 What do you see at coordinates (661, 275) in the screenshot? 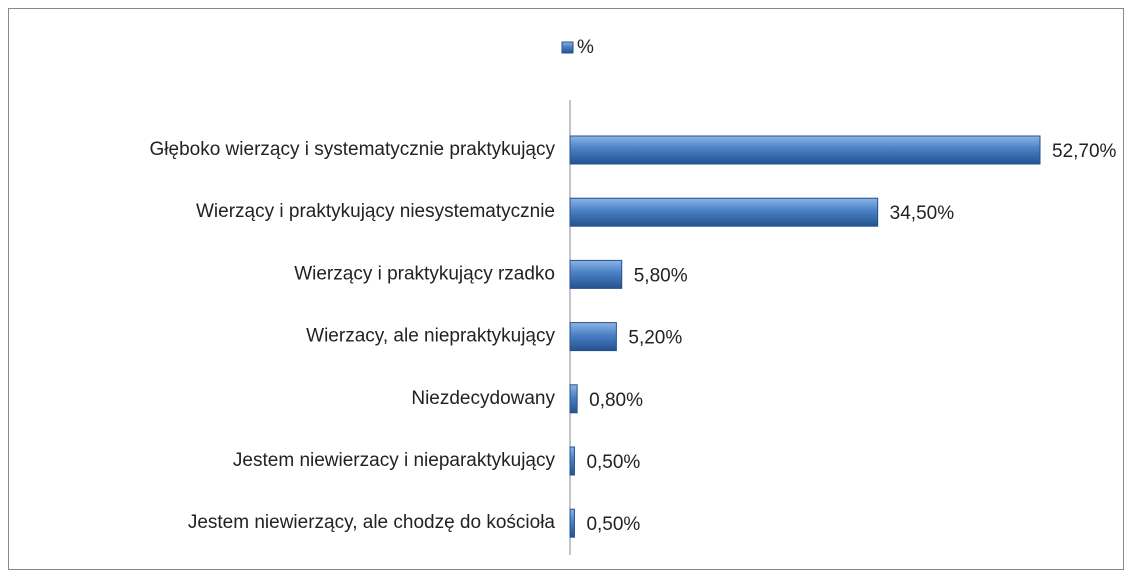
I see `data-label: 5,80%` at bounding box center [661, 275].